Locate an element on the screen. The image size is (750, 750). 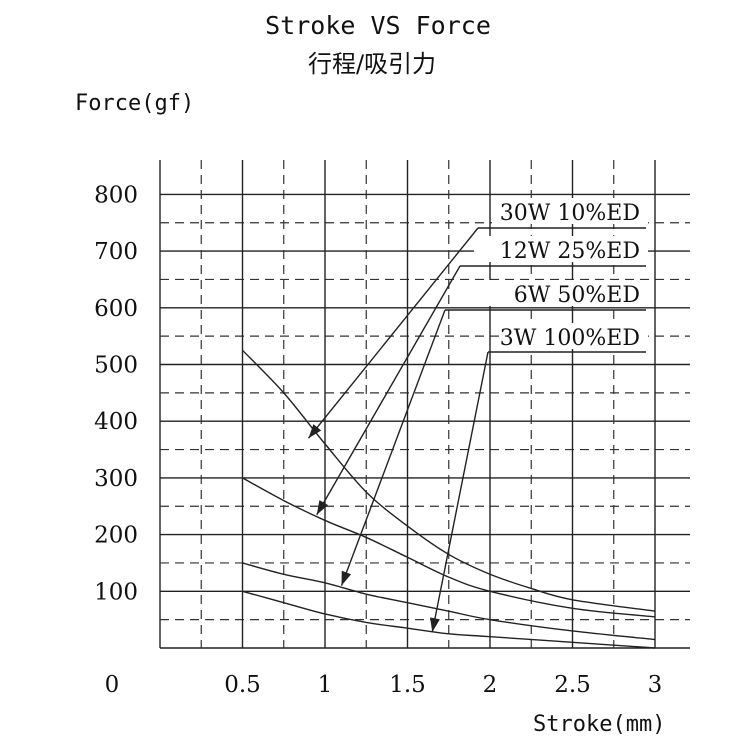
x-tick-label: 3 is located at coordinates (655, 685).